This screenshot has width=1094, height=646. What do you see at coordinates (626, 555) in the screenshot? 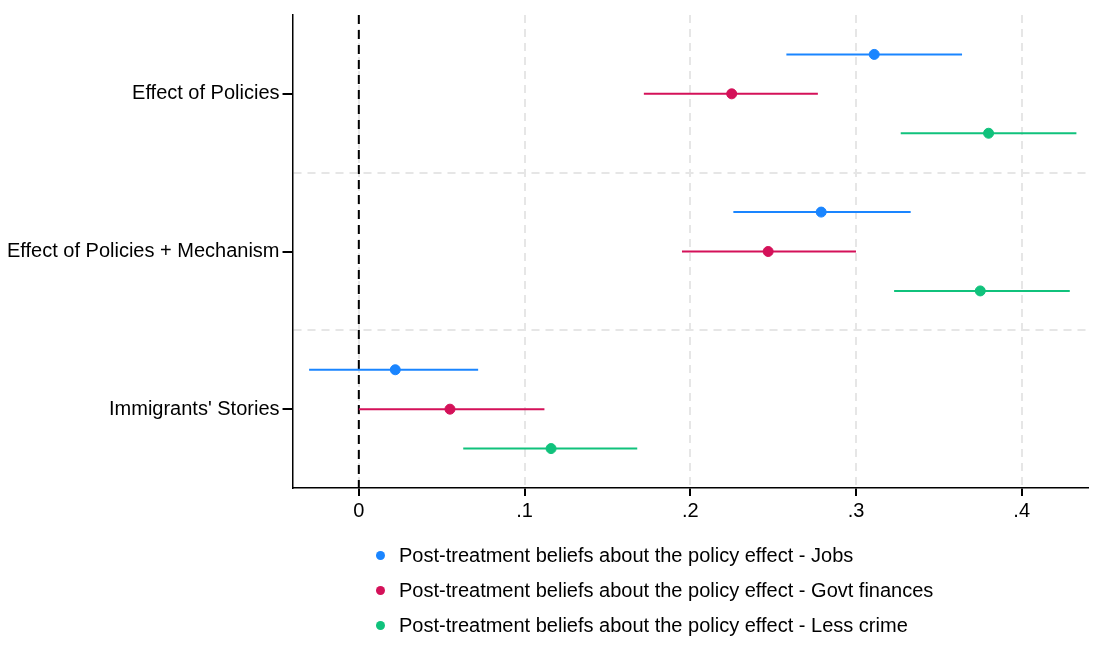
I see `legend-label: Post-treatment beliefs about the policy effect - Jobs` at bounding box center [626, 555].